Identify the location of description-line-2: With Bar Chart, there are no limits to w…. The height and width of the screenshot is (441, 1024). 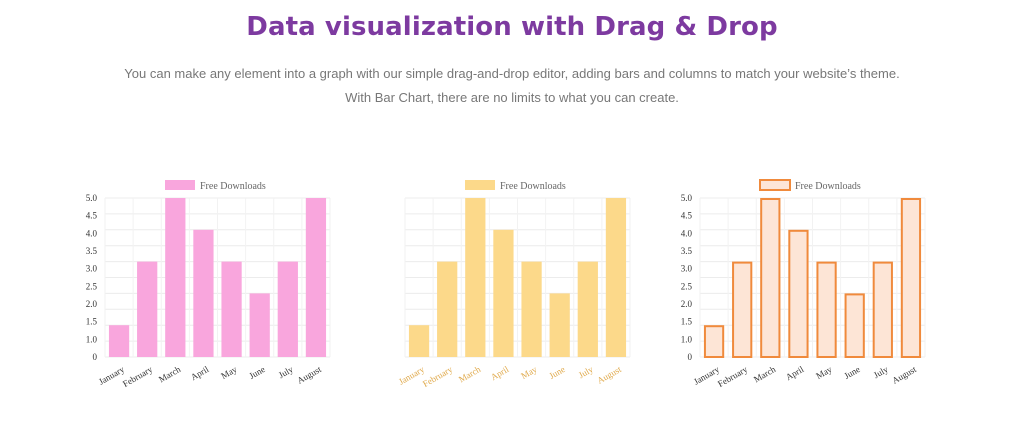
(512, 97).